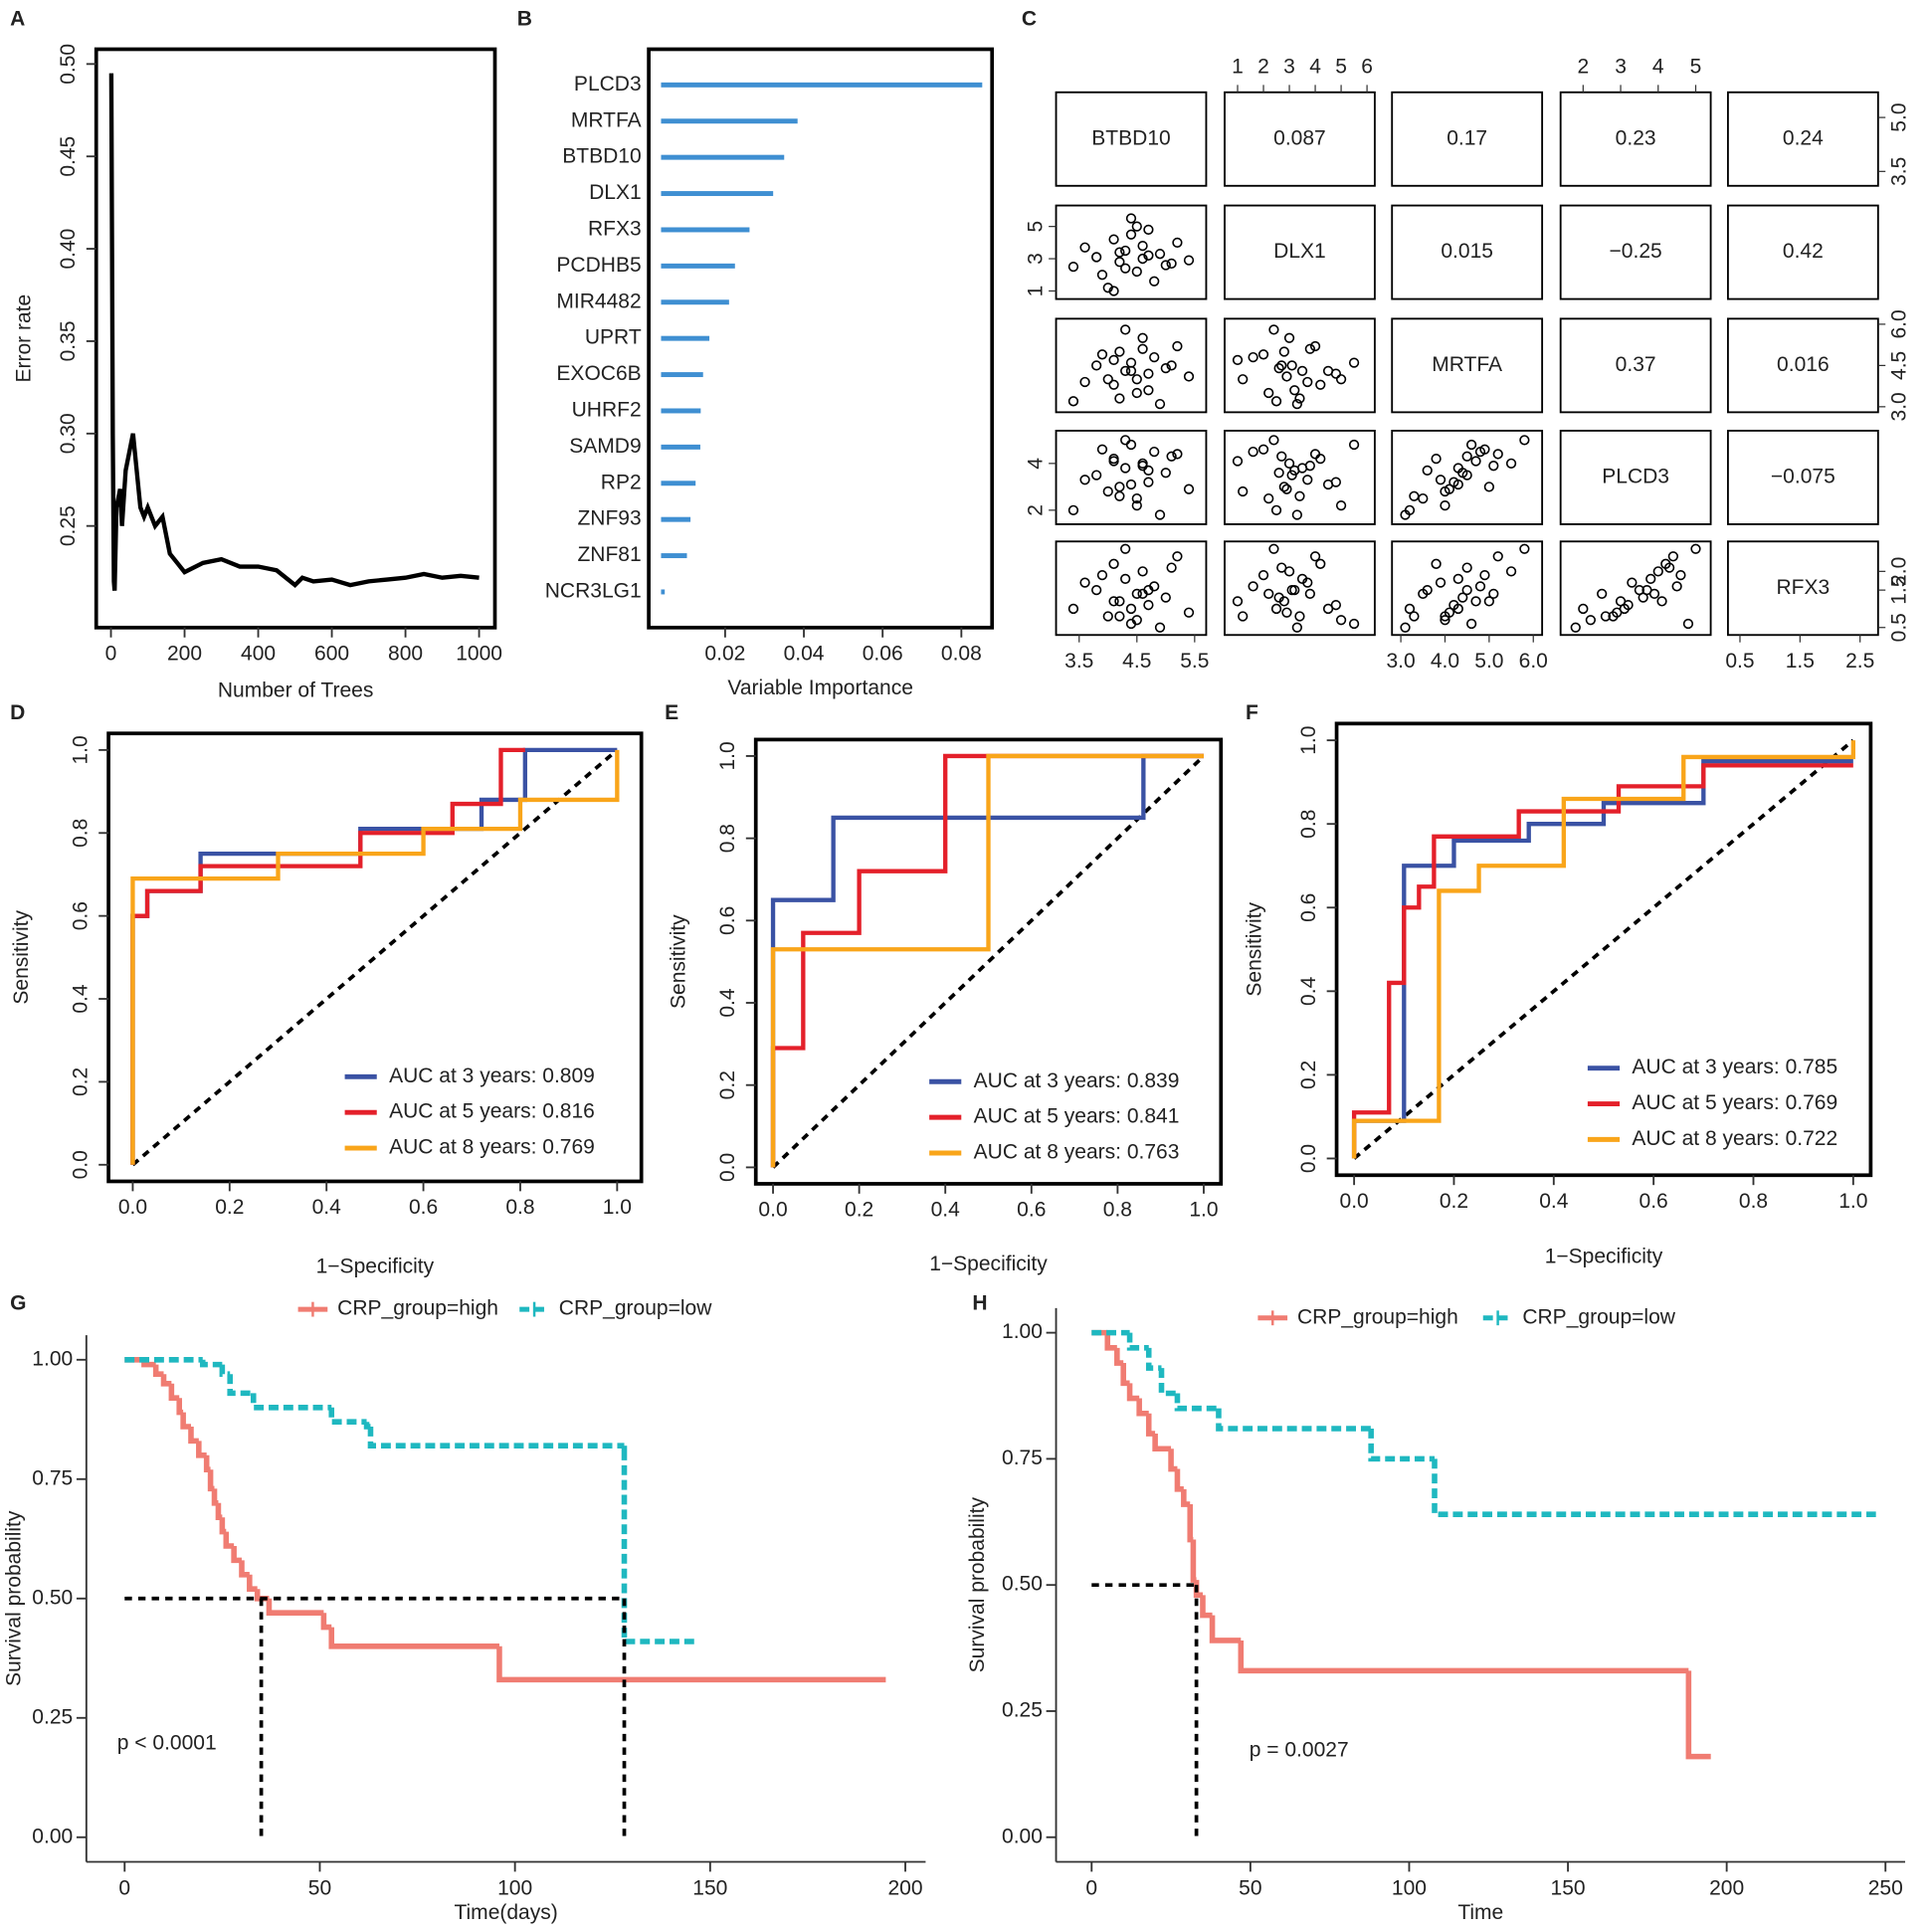 This screenshot has width=1930, height=1932. I want to click on x-tick-label: 100, so click(1410, 1887).